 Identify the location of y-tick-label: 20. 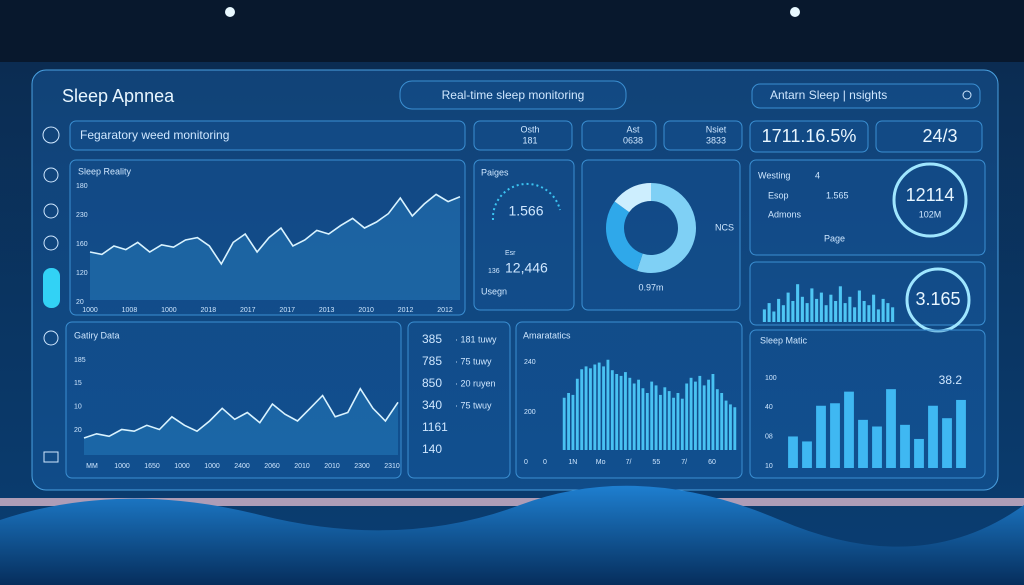
(80, 302).